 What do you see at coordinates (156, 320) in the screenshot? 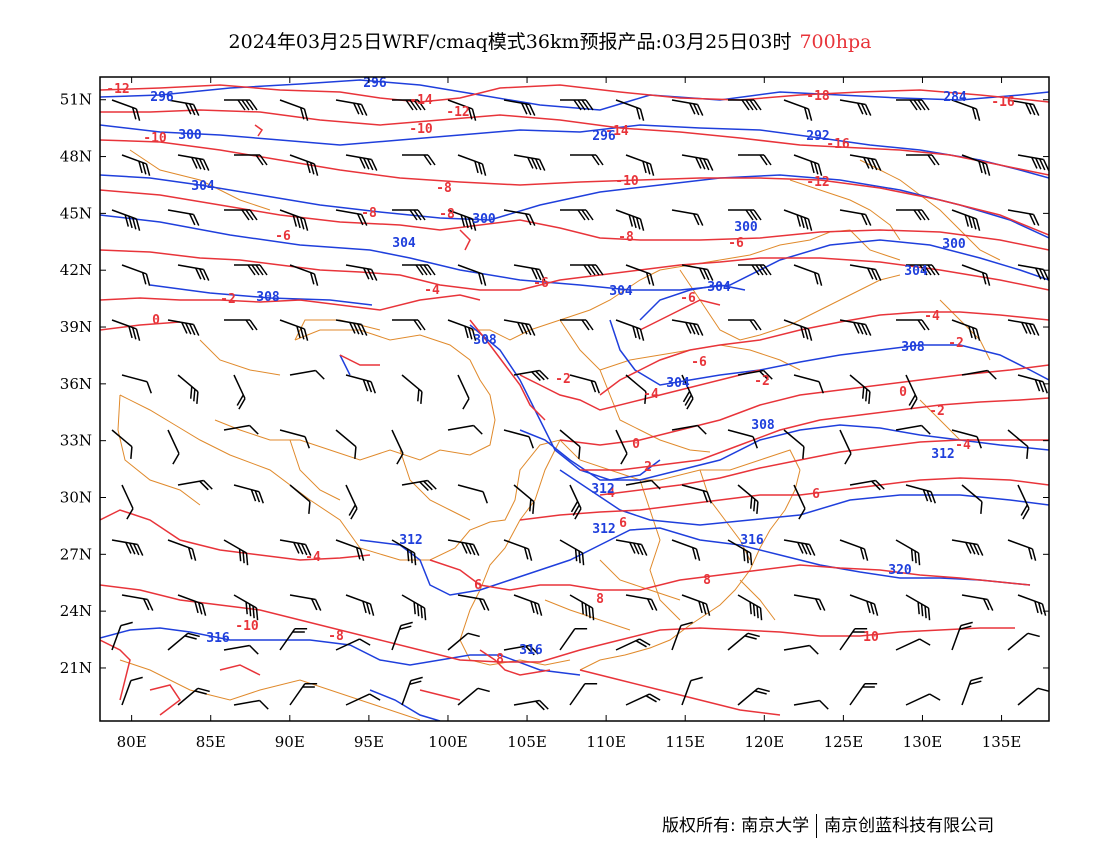
I see `temperature-label: 0` at bounding box center [156, 320].